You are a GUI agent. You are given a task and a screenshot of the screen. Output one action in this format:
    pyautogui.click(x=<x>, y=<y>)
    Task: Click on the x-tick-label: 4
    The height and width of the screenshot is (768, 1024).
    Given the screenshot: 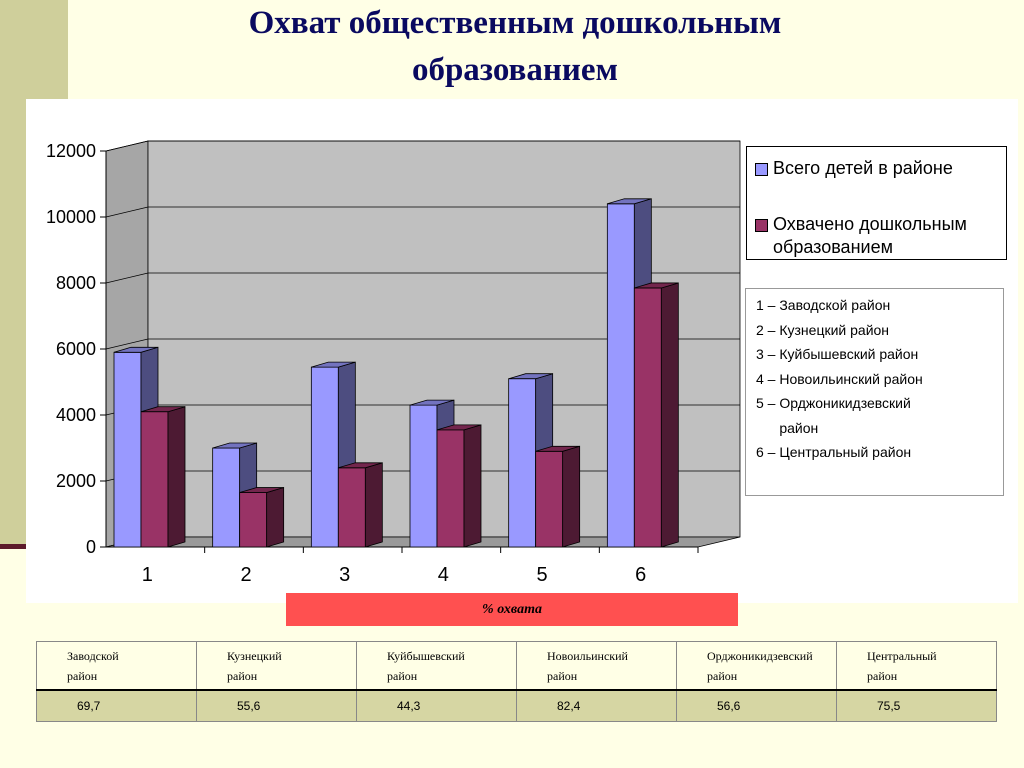 What is the action you would take?
    pyautogui.click(x=443, y=575)
    